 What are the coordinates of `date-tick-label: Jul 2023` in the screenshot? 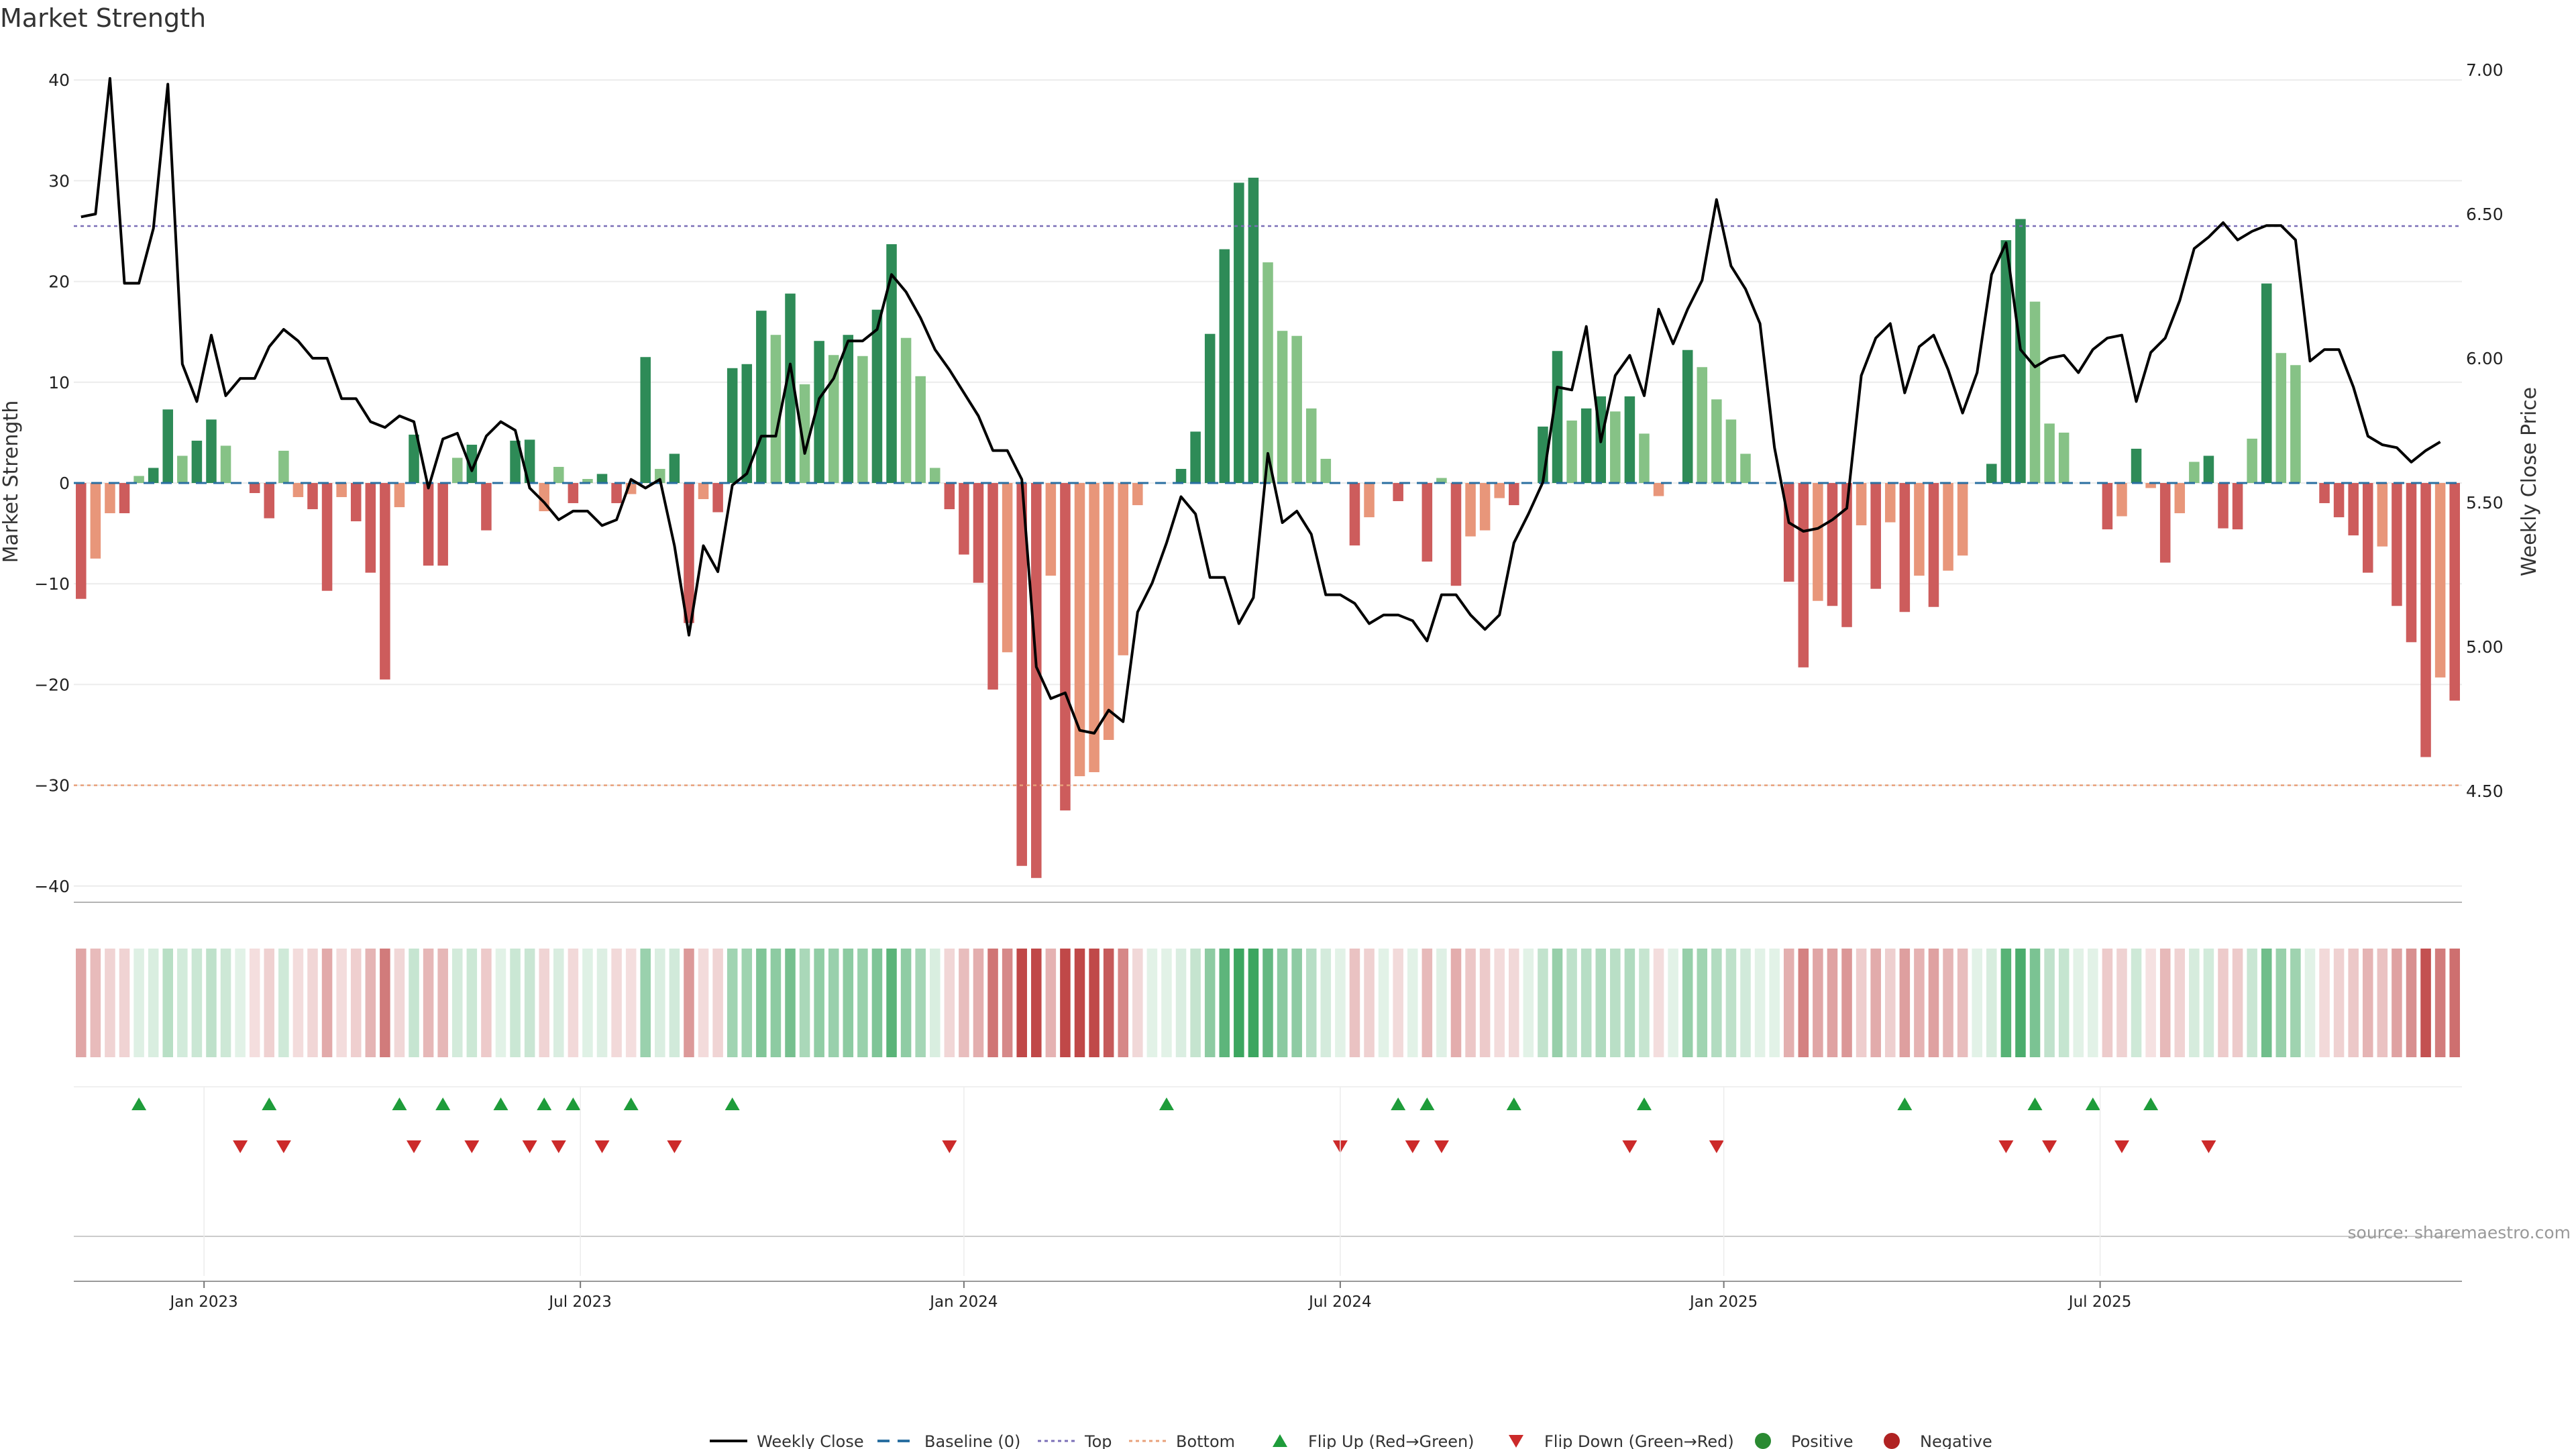 It's located at (579, 1302).